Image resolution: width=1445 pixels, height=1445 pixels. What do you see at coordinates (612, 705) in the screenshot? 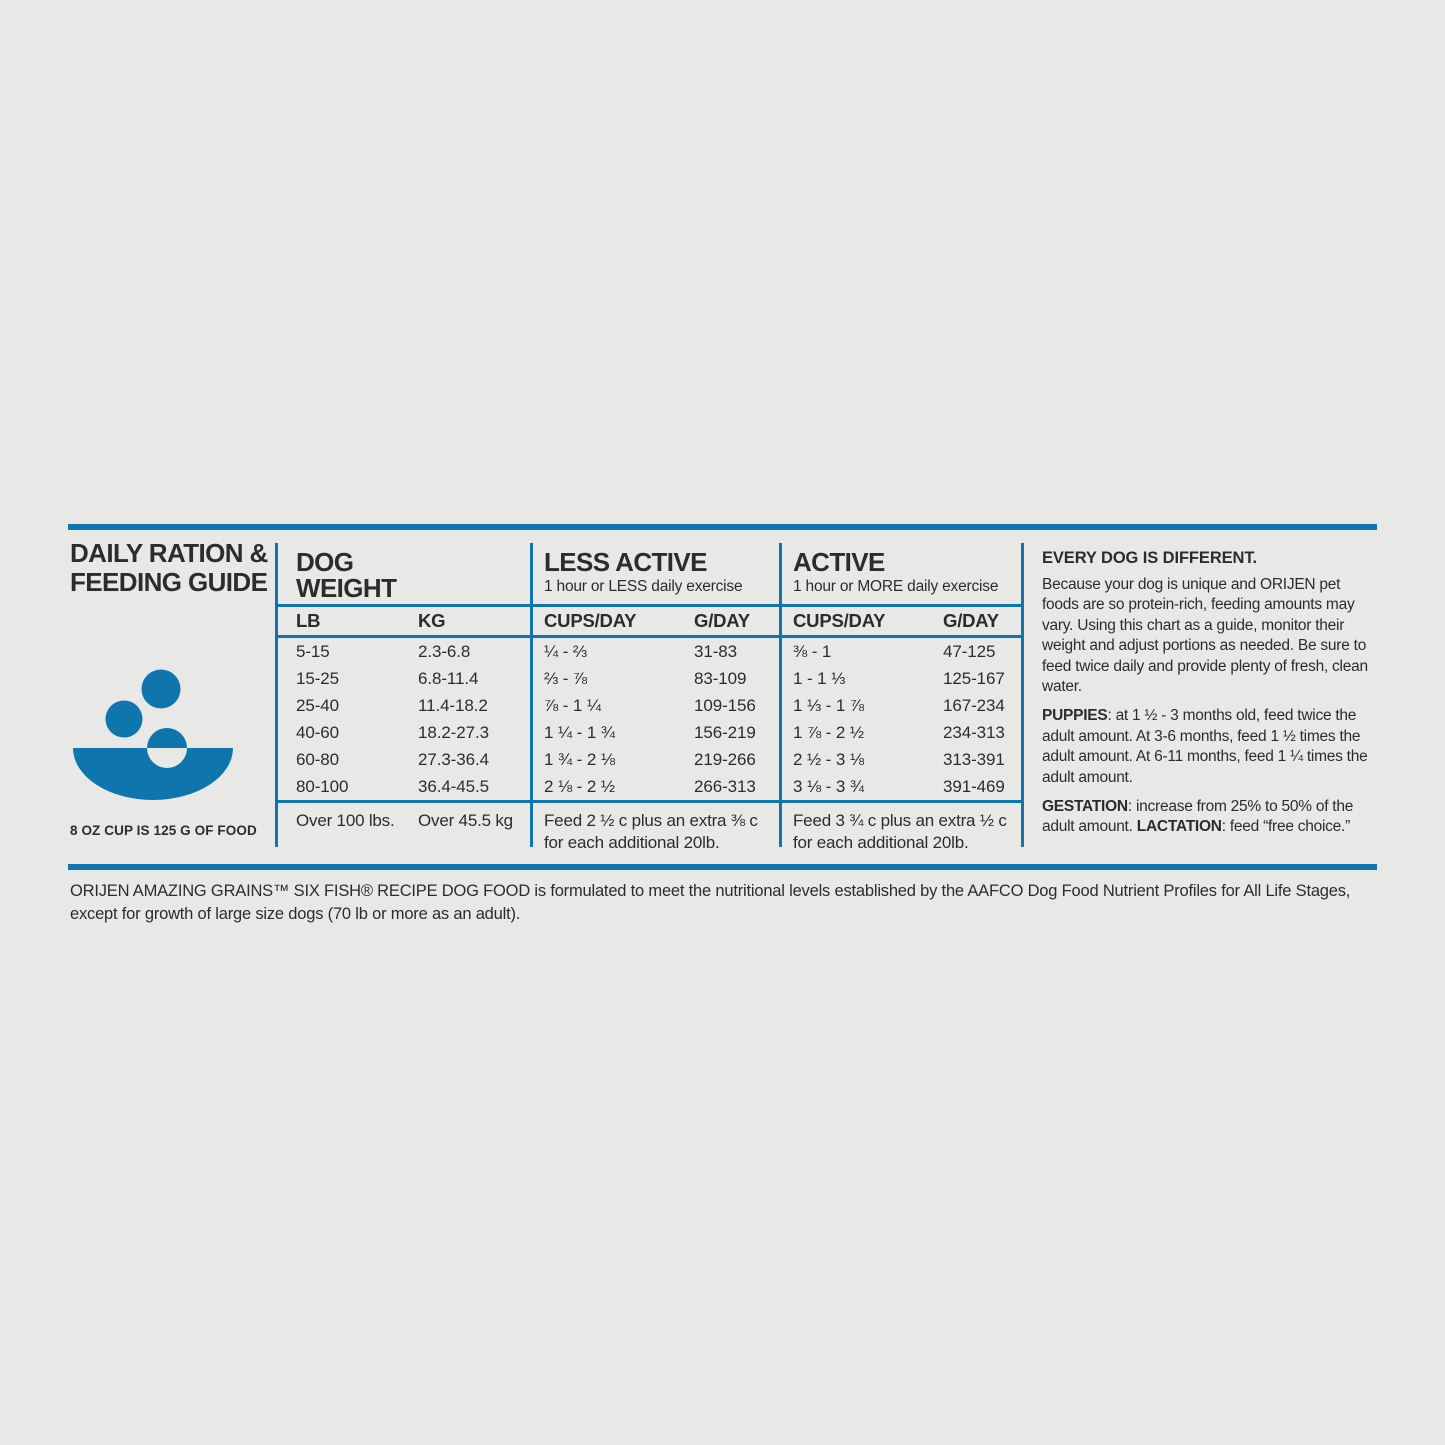
I see `table-cell-la-cups: ⅞ - 1 ¼` at bounding box center [612, 705].